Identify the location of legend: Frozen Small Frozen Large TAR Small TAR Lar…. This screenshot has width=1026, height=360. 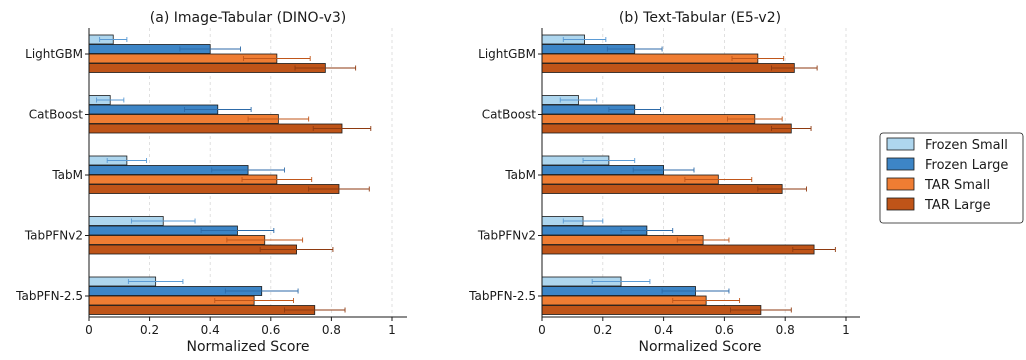
(951, 178).